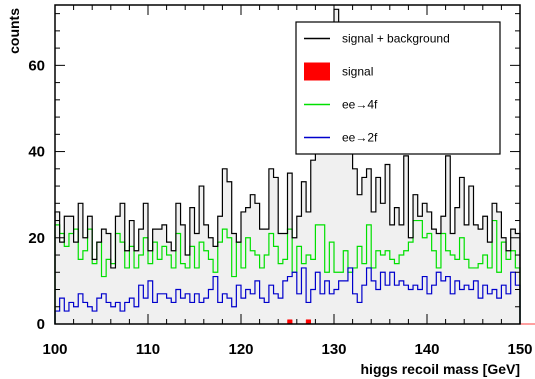 Image resolution: width=535 pixels, height=379 pixels. I want to click on legend-box, so click(398, 88).